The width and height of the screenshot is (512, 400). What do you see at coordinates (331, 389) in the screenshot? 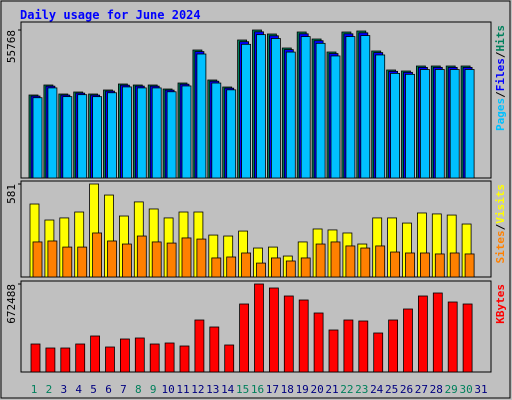
I see `x-tick-label: 21` at bounding box center [331, 389].